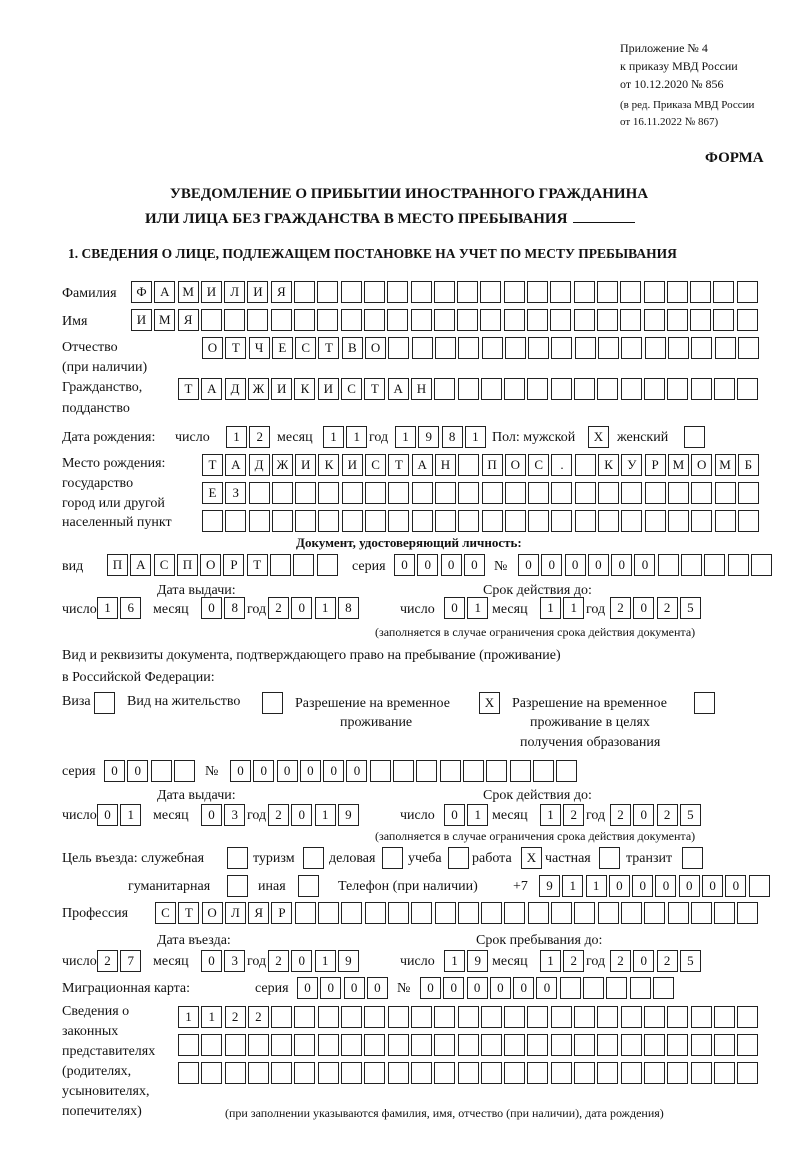  I want to click on char-box: ., so click(562, 465).